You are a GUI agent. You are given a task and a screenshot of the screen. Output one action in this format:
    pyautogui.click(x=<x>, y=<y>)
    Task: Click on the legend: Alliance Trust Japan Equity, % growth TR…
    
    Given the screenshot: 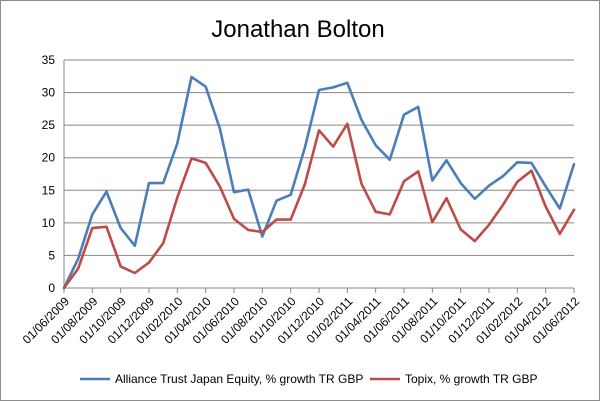 What is the action you would take?
    pyautogui.click(x=309, y=379)
    